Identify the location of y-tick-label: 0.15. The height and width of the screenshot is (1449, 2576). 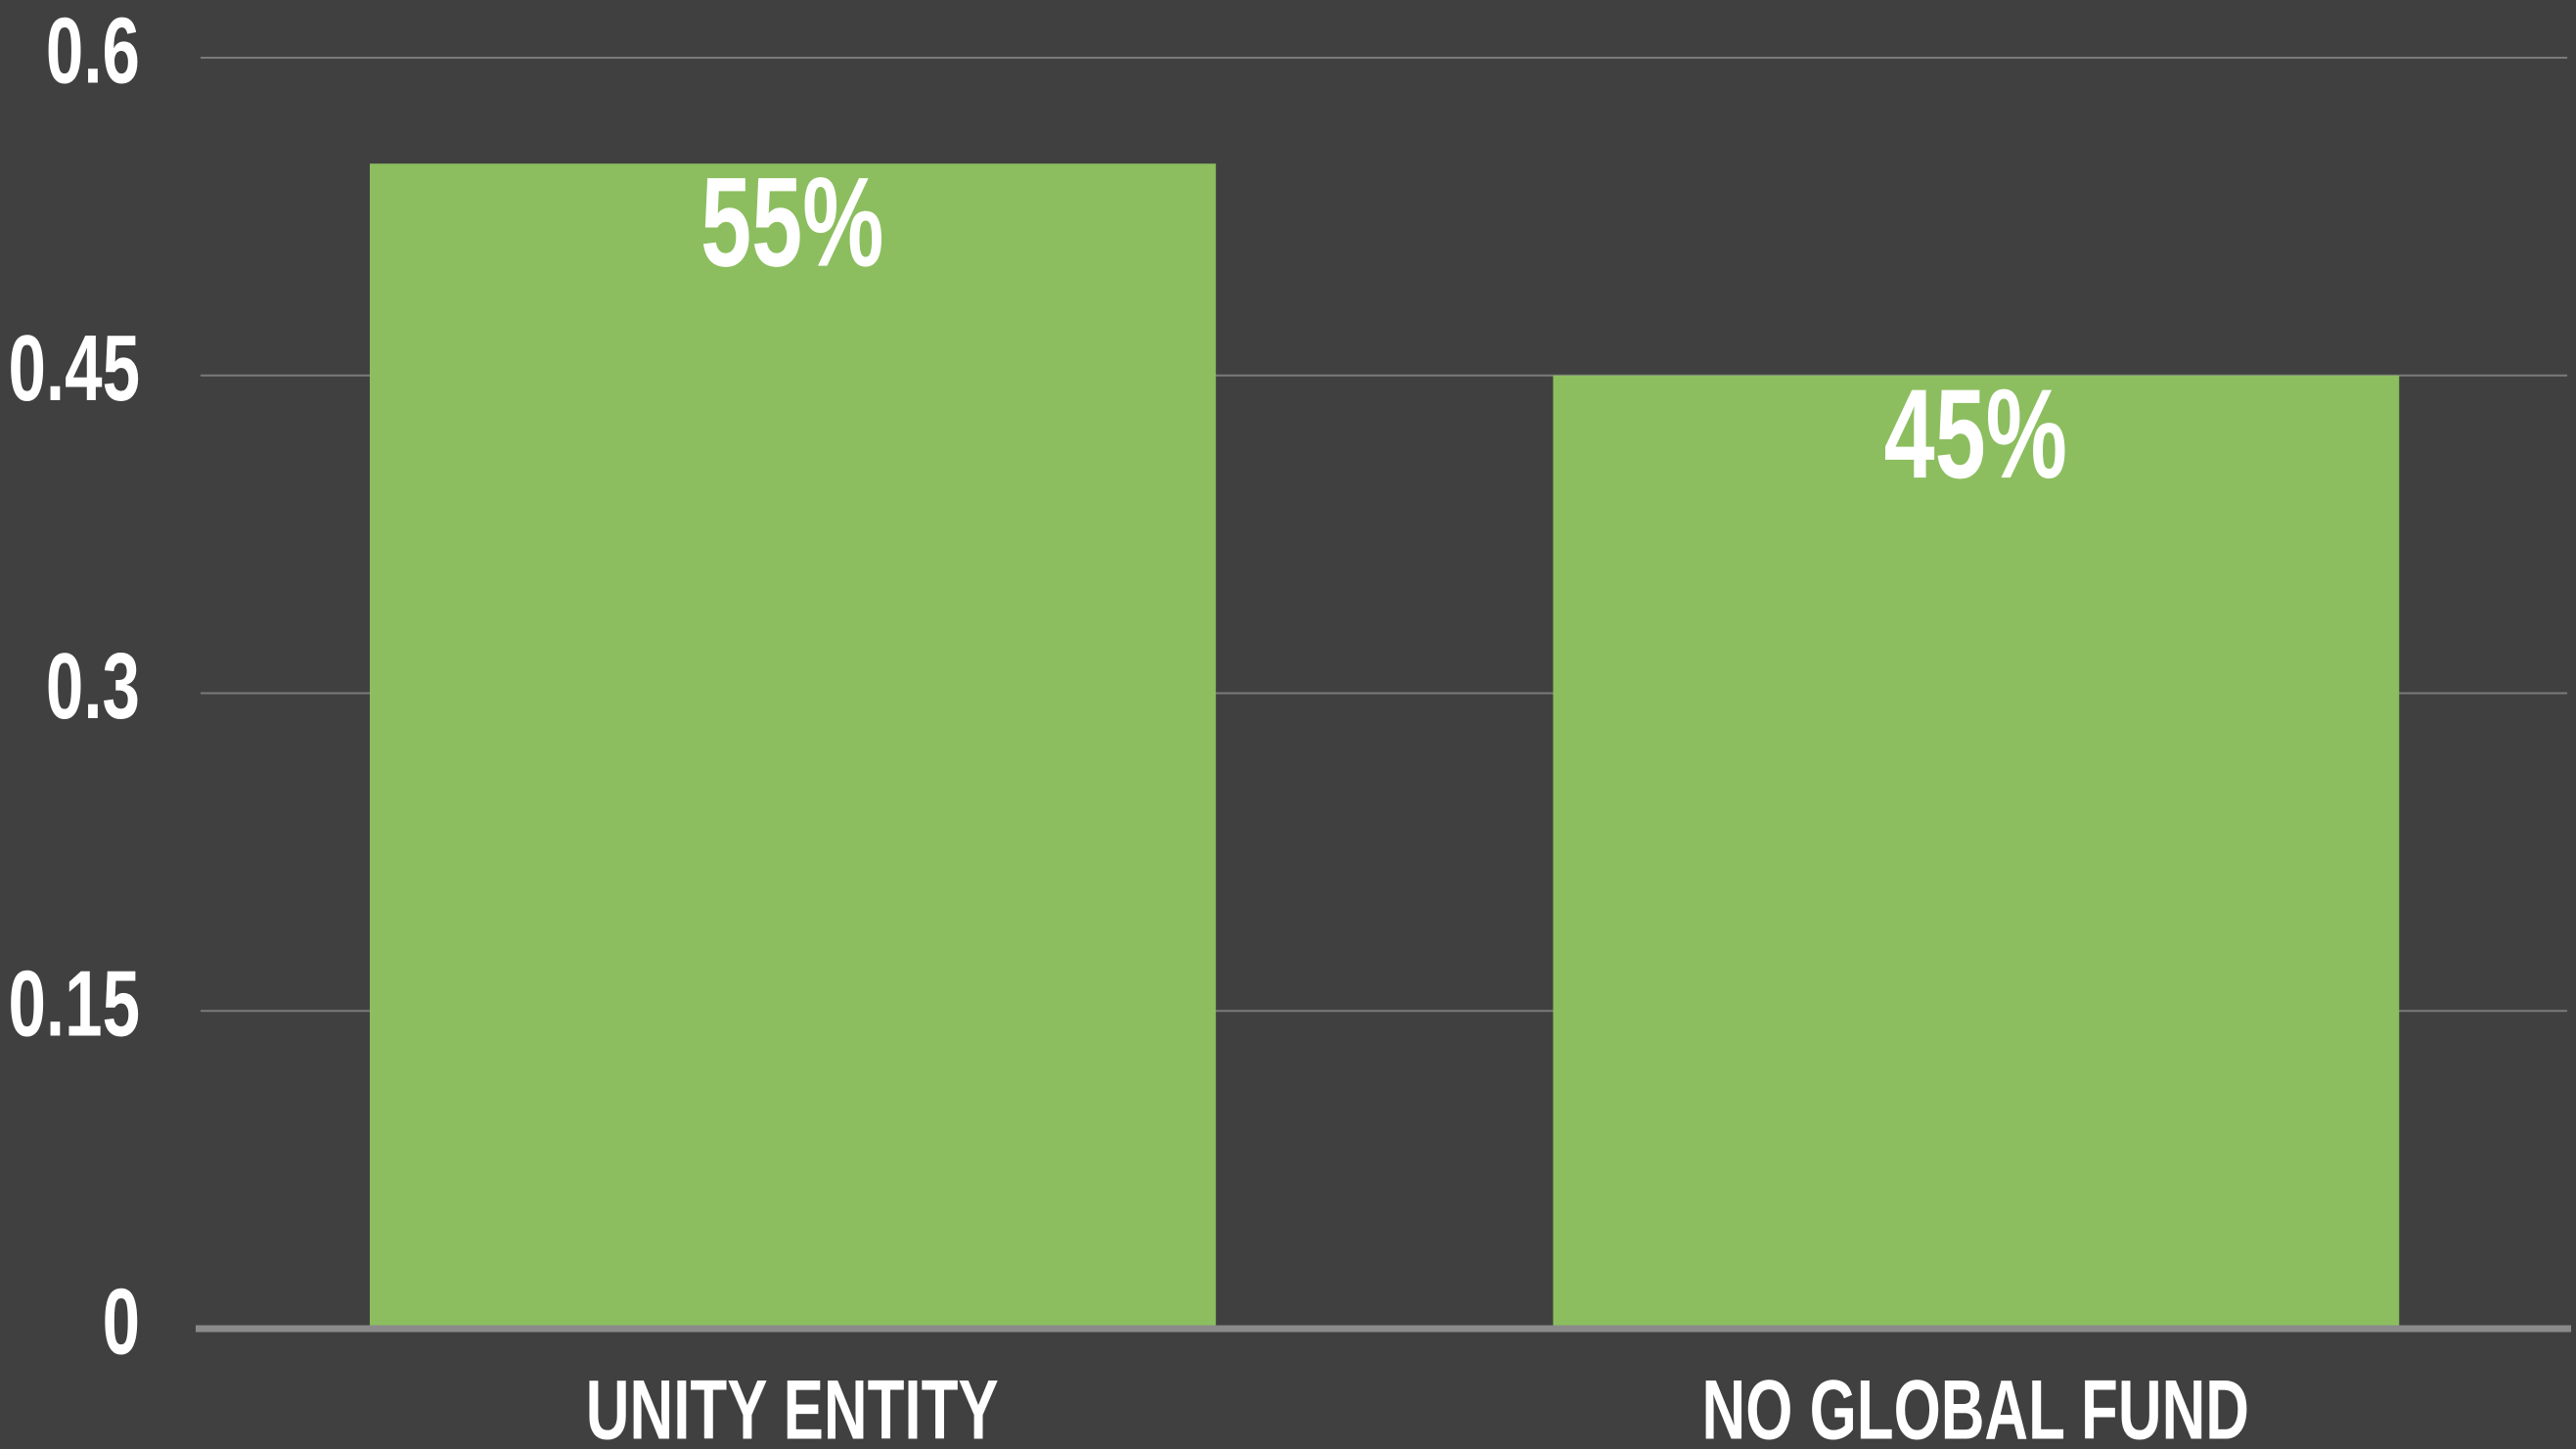
(74, 1003).